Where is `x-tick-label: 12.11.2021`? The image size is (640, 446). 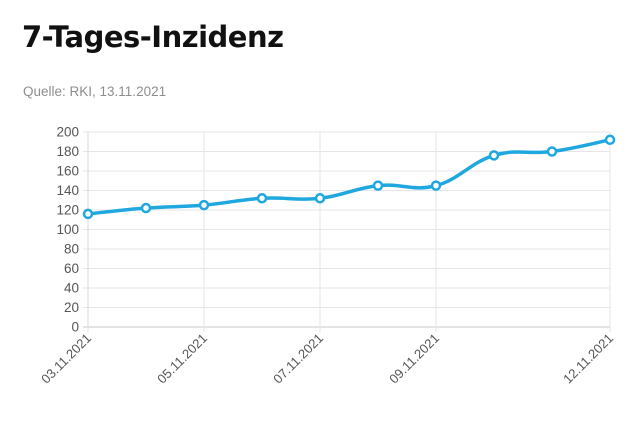 x-tick-label: 12.11.2021 is located at coordinates (588, 359).